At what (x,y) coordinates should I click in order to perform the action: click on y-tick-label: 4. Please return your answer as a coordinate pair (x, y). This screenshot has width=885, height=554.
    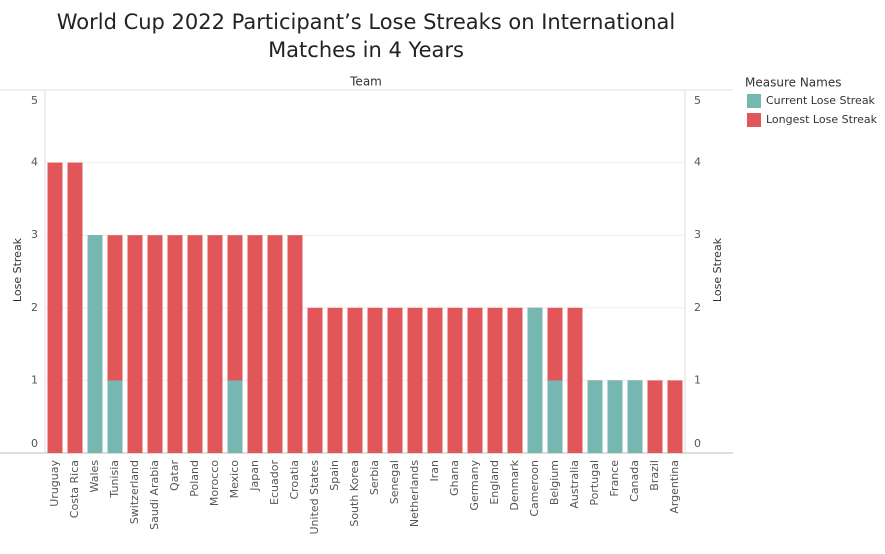
    Looking at the image, I should click on (34, 162).